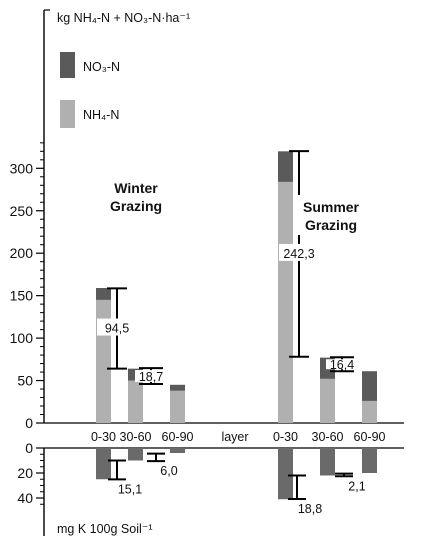  Describe the element at coordinates (29, 448) in the screenshot. I see `bottom-tick-label: 0` at that location.